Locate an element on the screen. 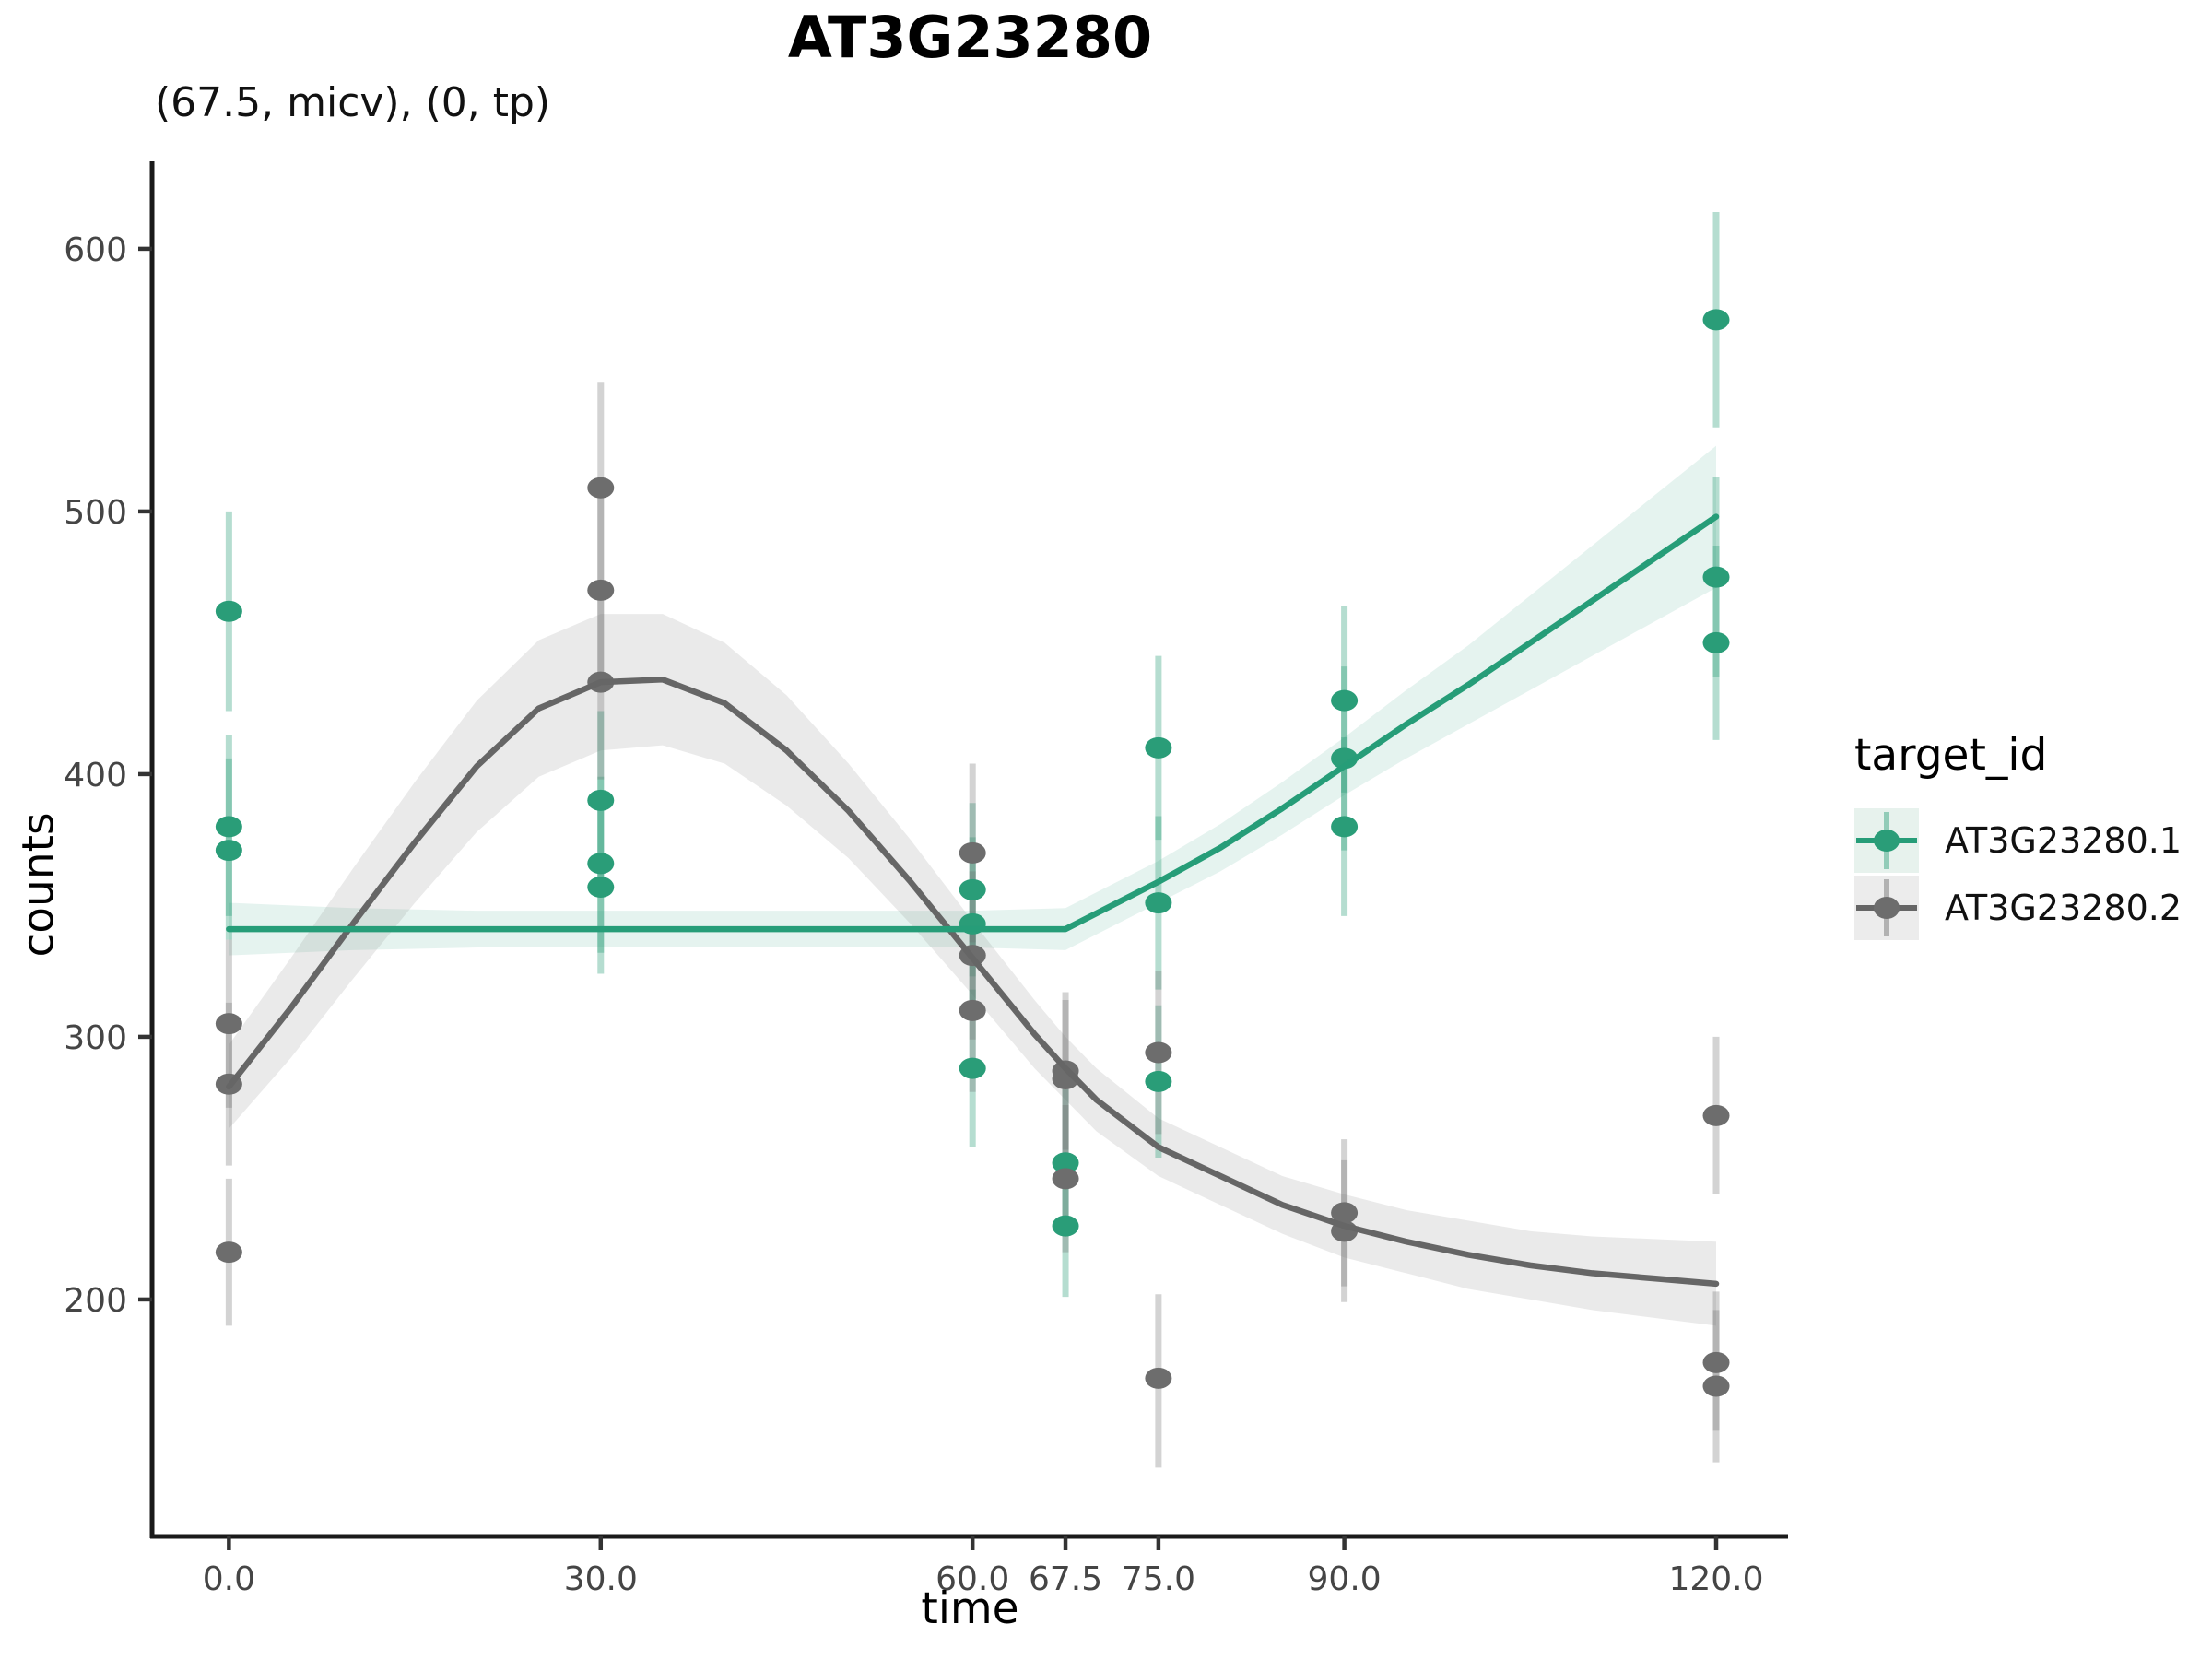 The width and height of the screenshot is (2212, 1659). x-tick-label: 67.5 is located at coordinates (1065, 1579).